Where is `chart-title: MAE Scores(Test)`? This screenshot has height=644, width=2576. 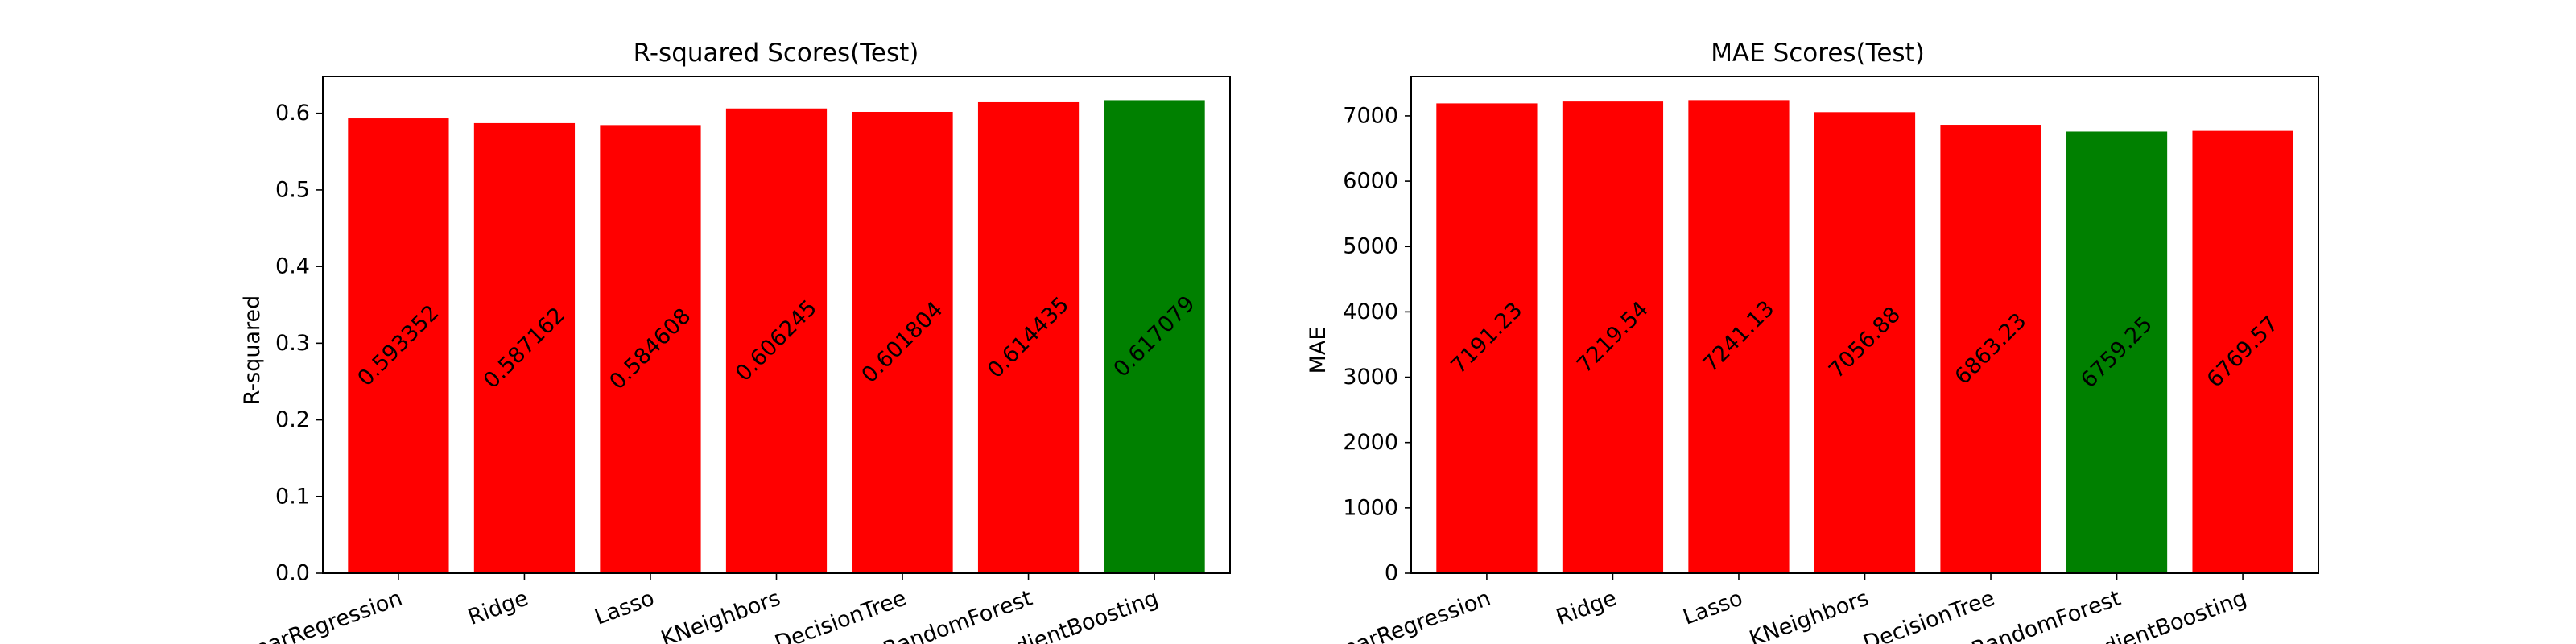 chart-title: MAE Scores(Test) is located at coordinates (1818, 53).